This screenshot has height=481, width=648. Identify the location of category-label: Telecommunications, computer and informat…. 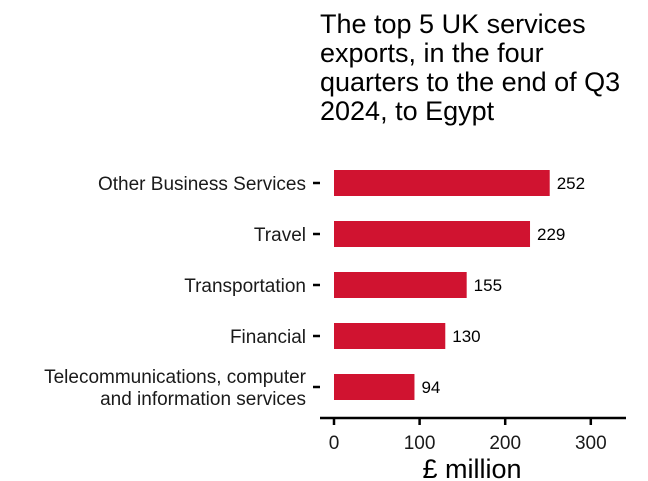
(175, 388).